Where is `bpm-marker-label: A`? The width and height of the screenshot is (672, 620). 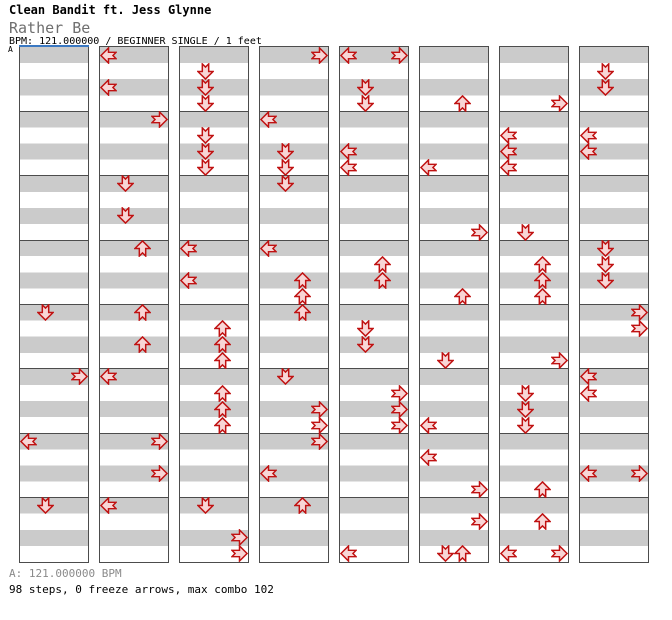
bpm-marker-label: A is located at coordinates (10, 49).